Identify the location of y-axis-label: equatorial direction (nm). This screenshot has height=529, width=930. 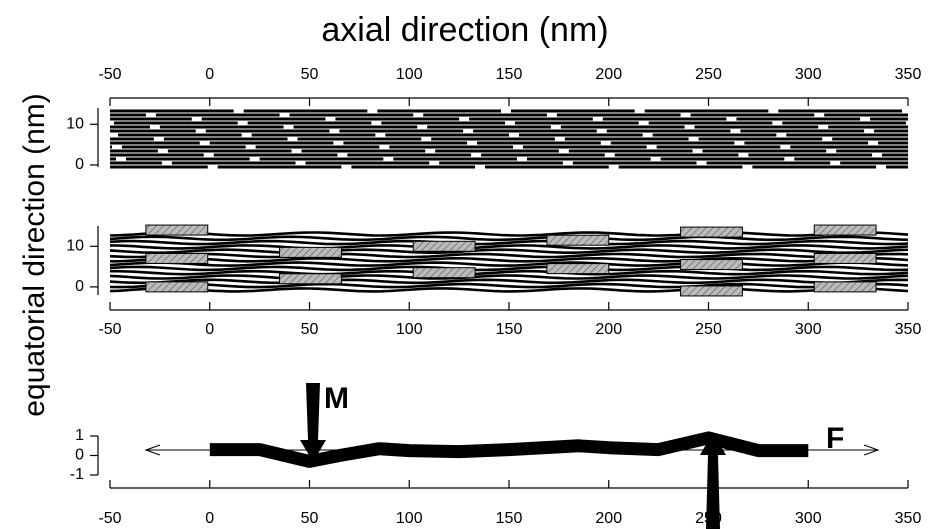
(34, 254).